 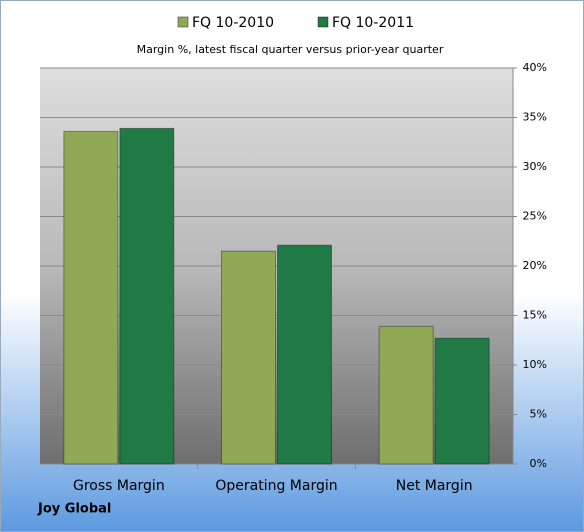 What do you see at coordinates (233, 23) in the screenshot?
I see `legend-label: FQ 10-2010` at bounding box center [233, 23].